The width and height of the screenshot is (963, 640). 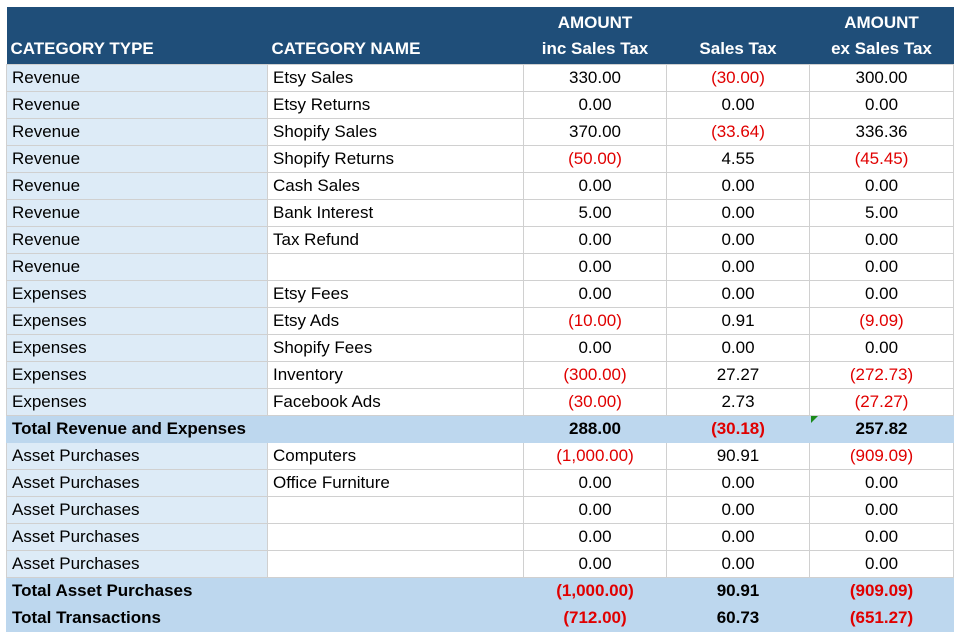 What do you see at coordinates (738, 132) in the screenshot?
I see `sales-tax-cell: (33.64)` at bounding box center [738, 132].